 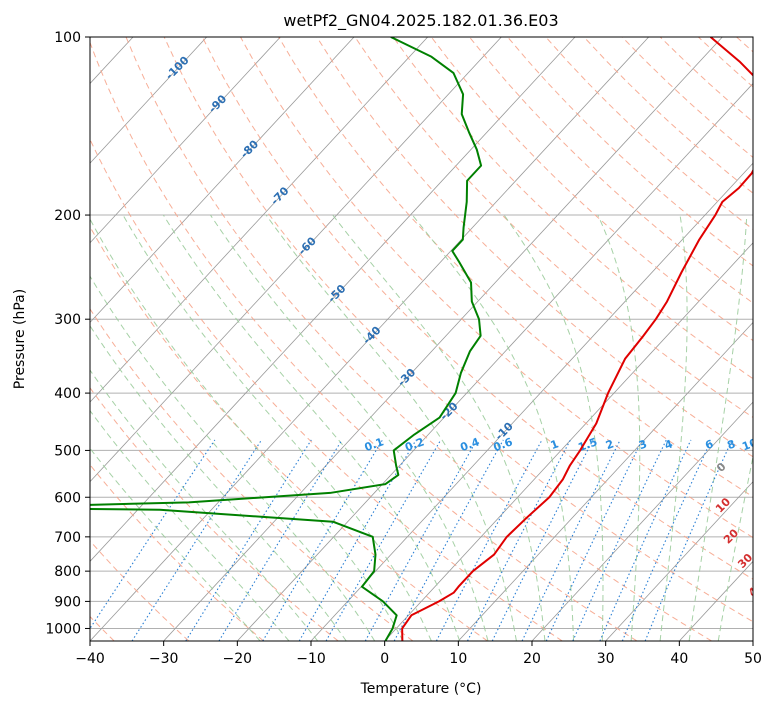 What do you see at coordinates (67, 38) in the screenshot?
I see `y-tick-label: 100` at bounding box center [67, 38].